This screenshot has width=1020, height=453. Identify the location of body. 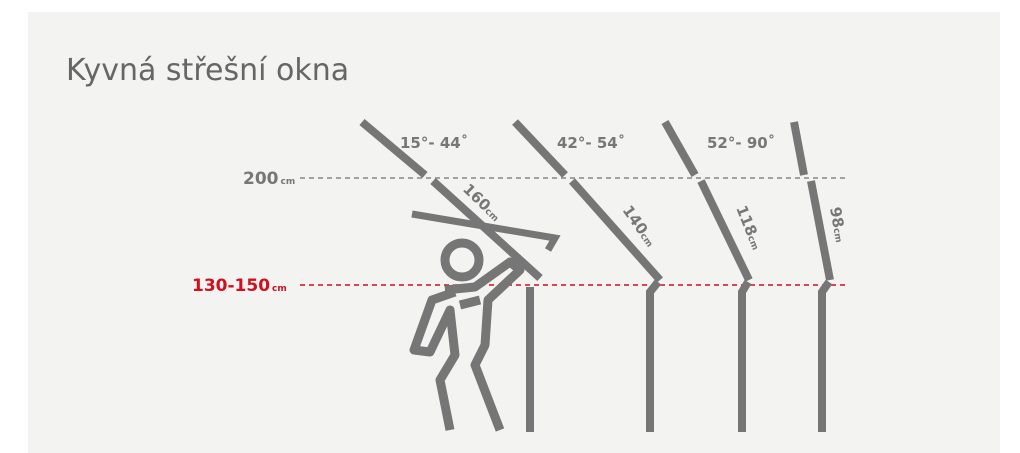
(467, 344).